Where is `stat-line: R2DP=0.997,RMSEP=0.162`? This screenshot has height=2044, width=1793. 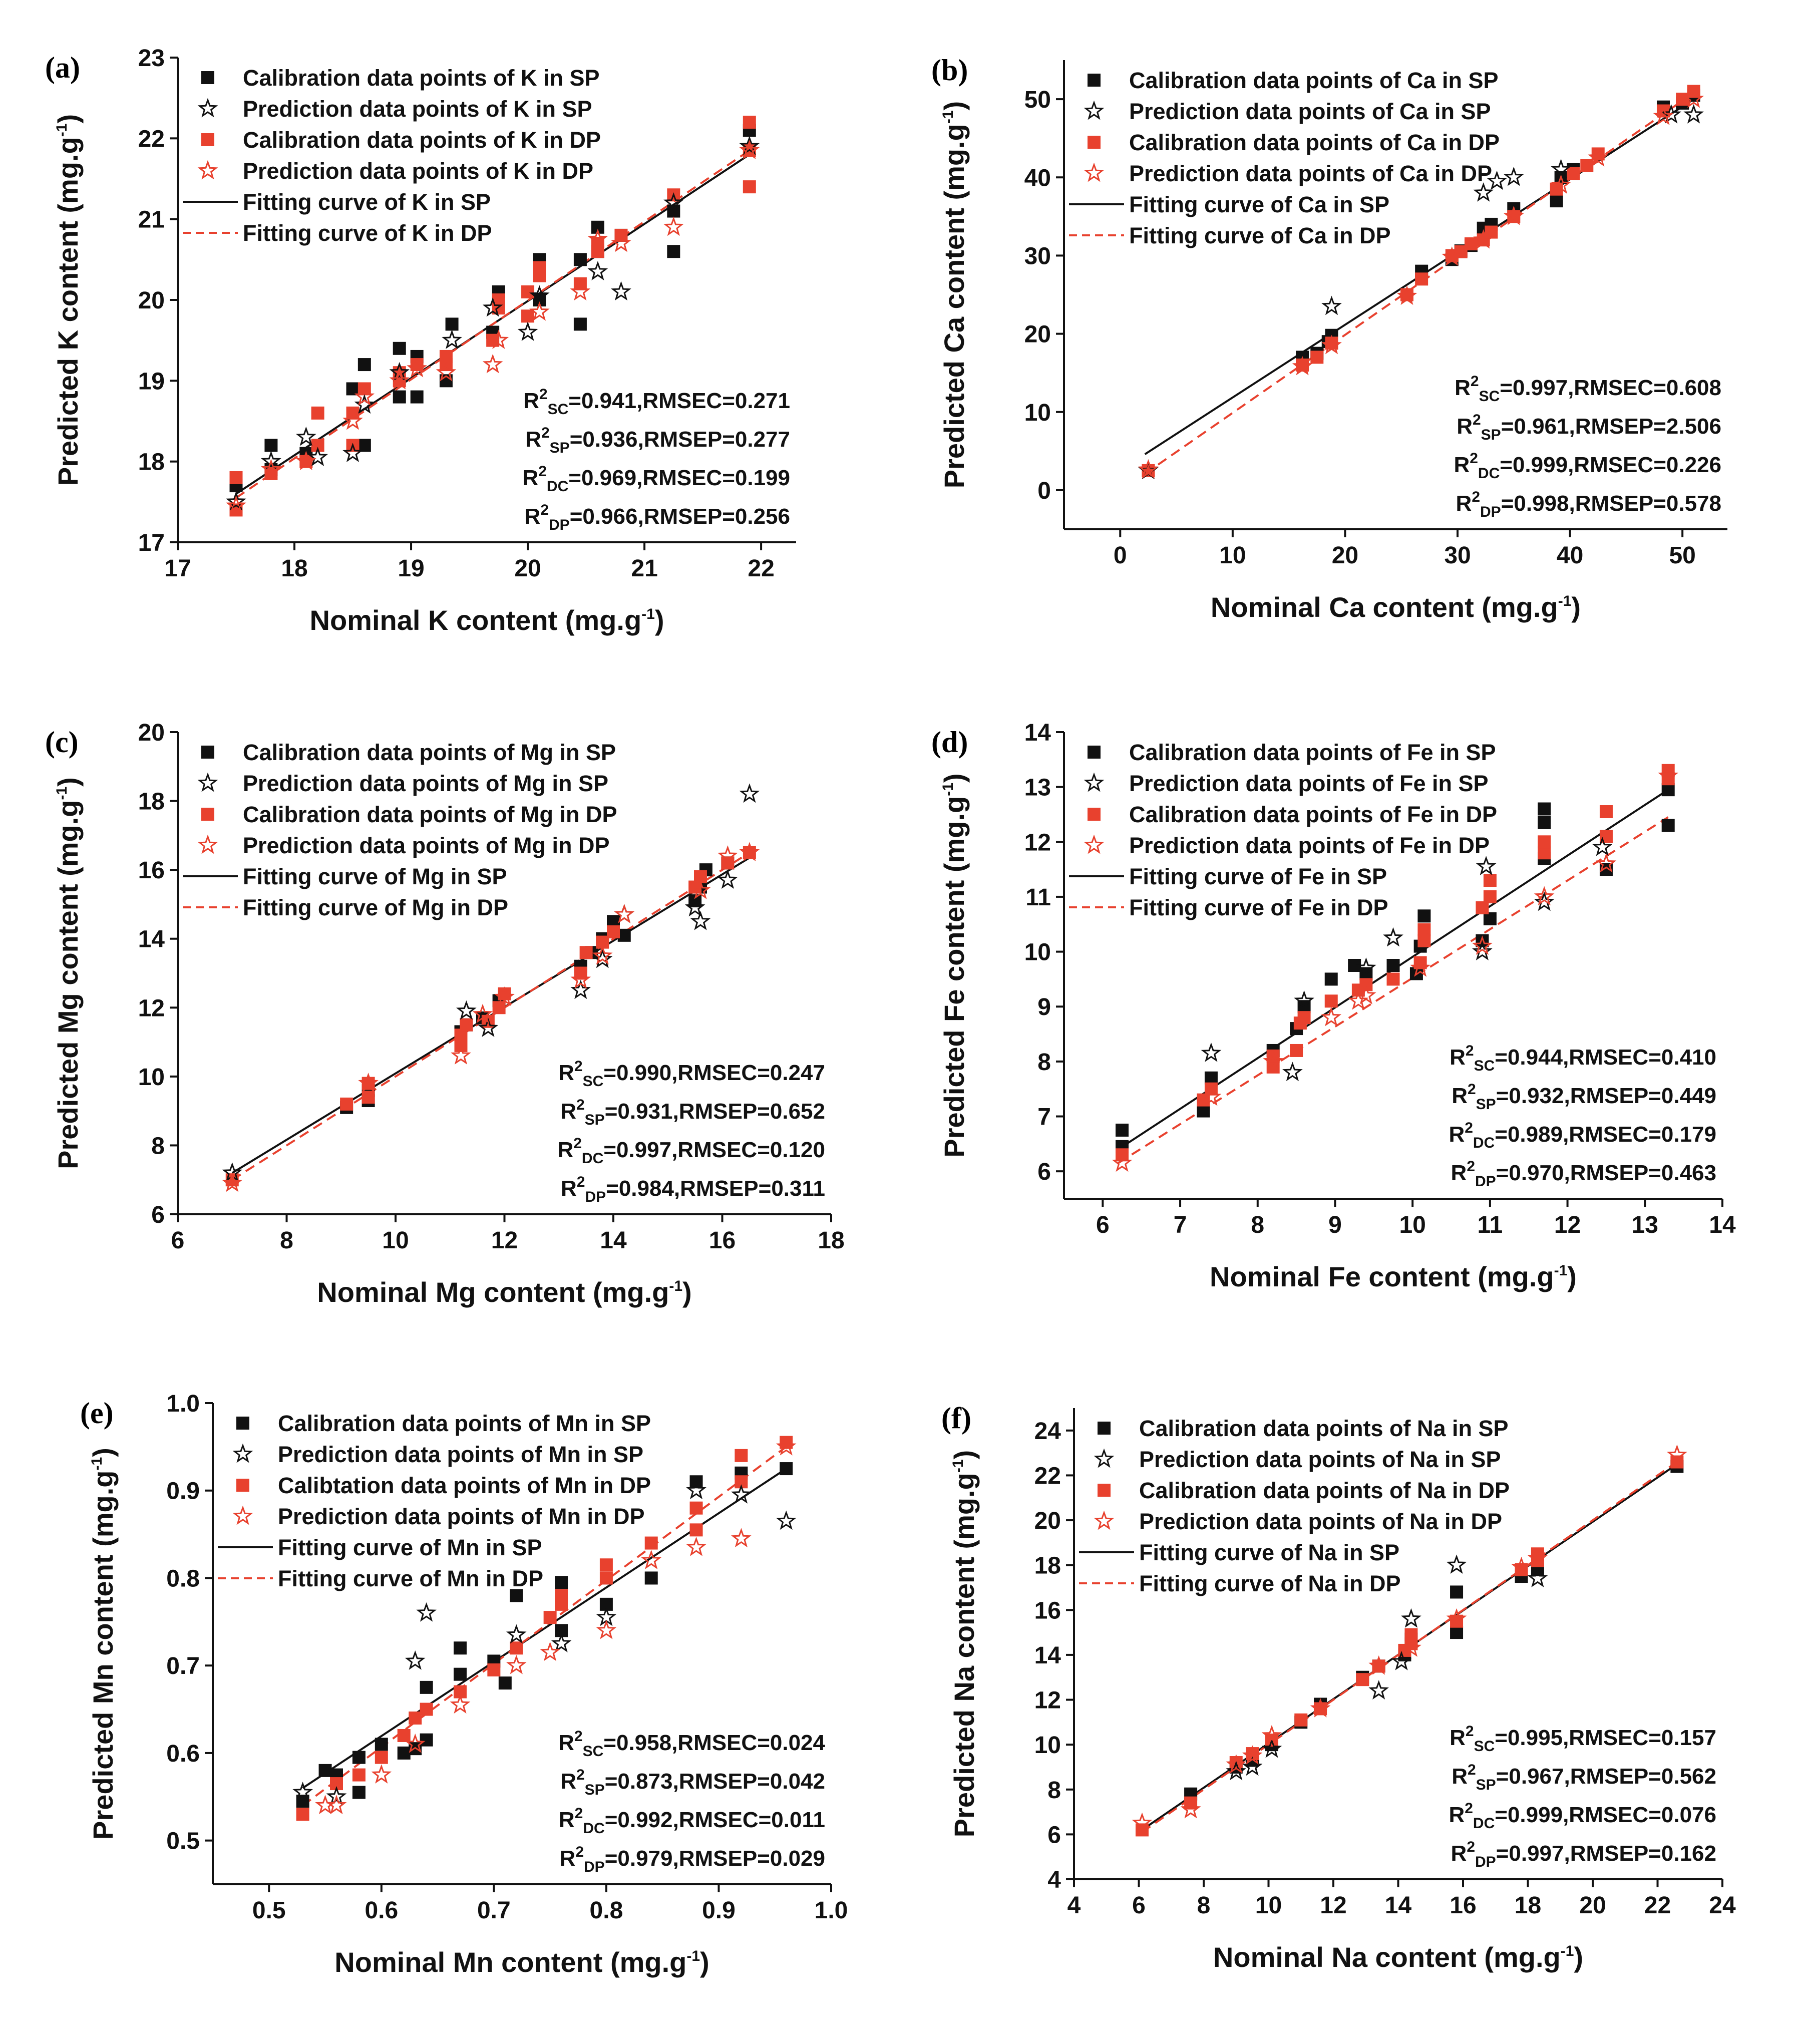 stat-line: R2DP=0.997,RMSEP=0.162 is located at coordinates (1583, 1854).